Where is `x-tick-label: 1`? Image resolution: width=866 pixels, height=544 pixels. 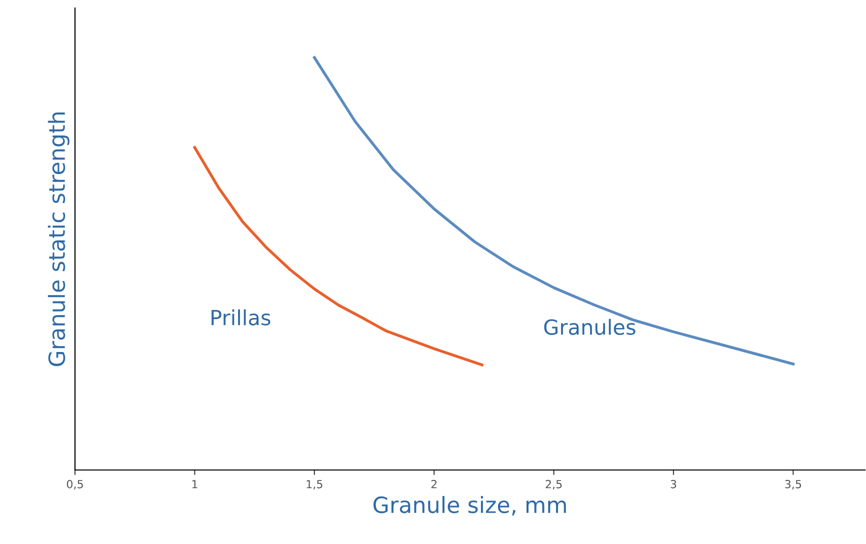 x-tick-label: 1 is located at coordinates (195, 484).